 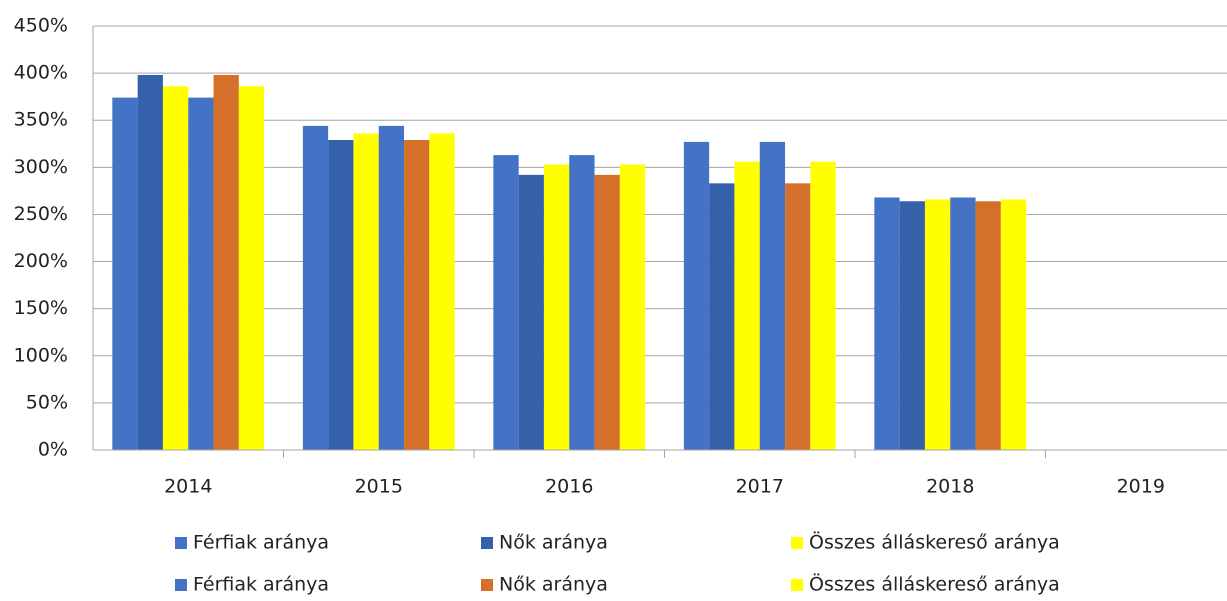 What do you see at coordinates (1141, 487) in the screenshot?
I see `x-tick-label: 2019` at bounding box center [1141, 487].